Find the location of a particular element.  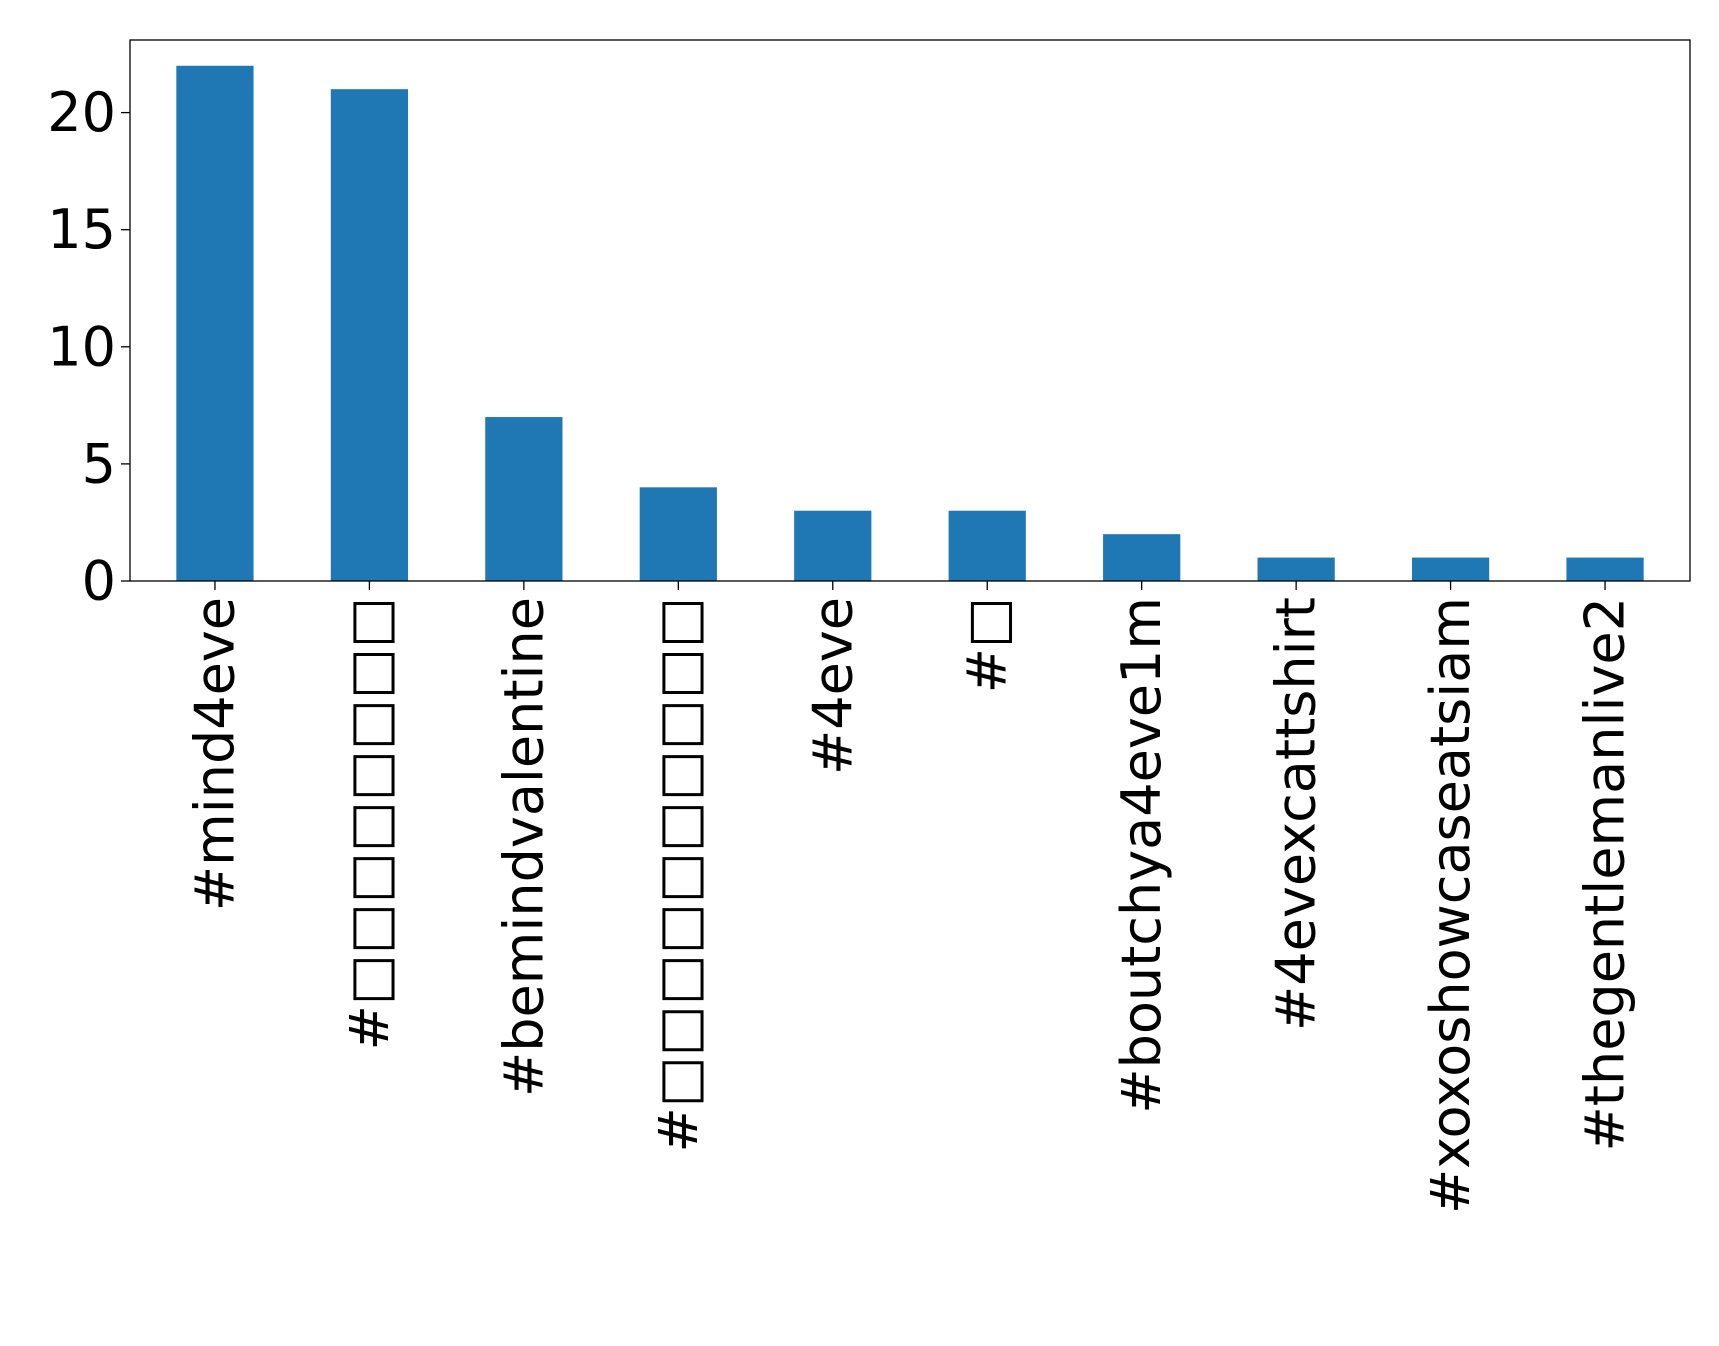

x-tick-label-7: #4evexcattshirt is located at coordinates (1296, 814).